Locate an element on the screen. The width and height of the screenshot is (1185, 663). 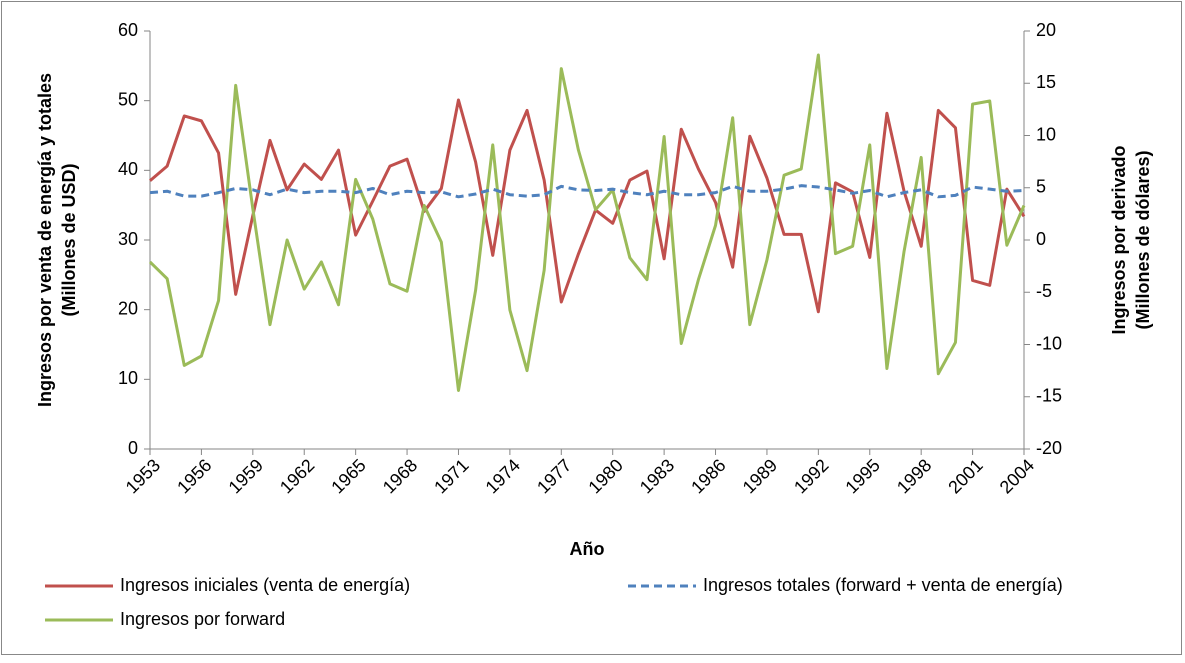
y2-axis-title: (Millones de dólares) is located at coordinates (1143, 239).